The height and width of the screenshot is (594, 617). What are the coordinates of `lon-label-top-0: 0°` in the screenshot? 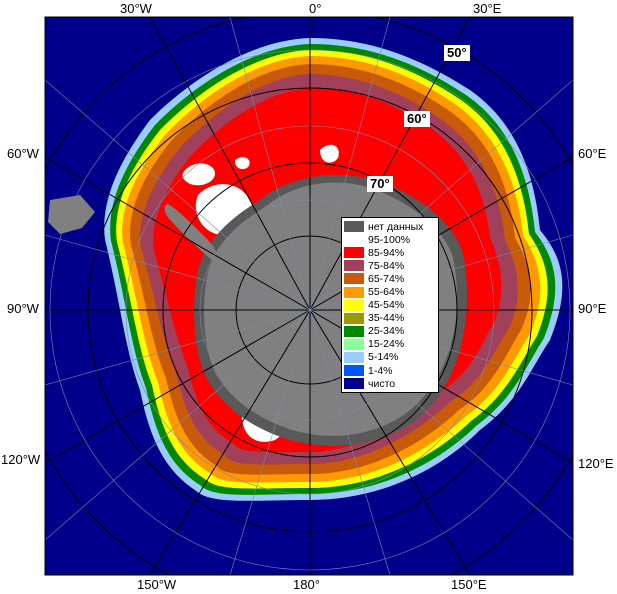 It's located at (315, 8).